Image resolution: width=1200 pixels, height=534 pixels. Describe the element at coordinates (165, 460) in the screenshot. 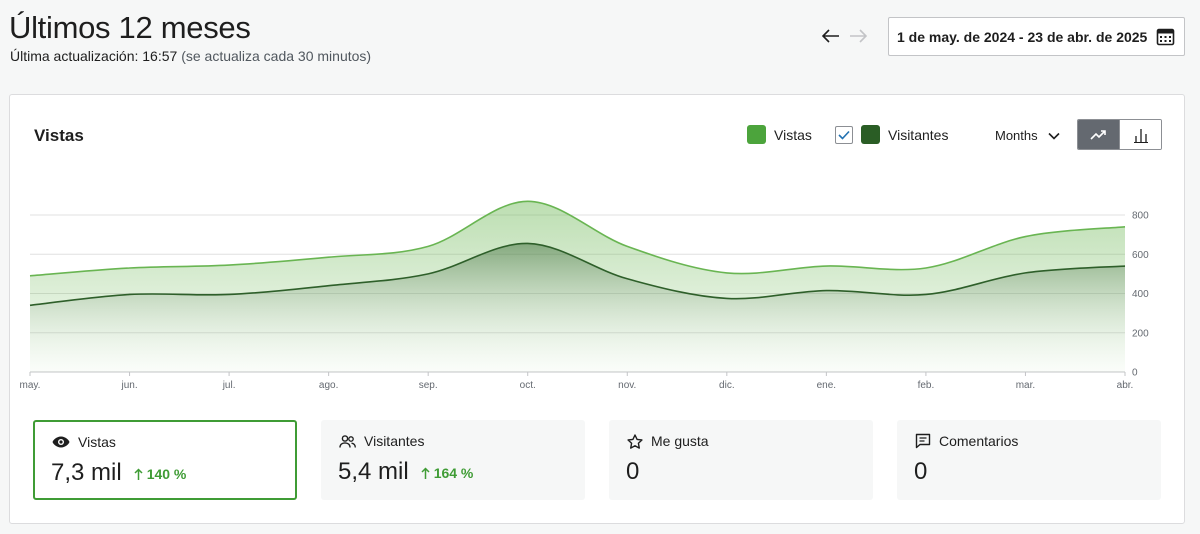

I see `stat-card-vistas: Vistas 7,3 mil 140 %` at that location.